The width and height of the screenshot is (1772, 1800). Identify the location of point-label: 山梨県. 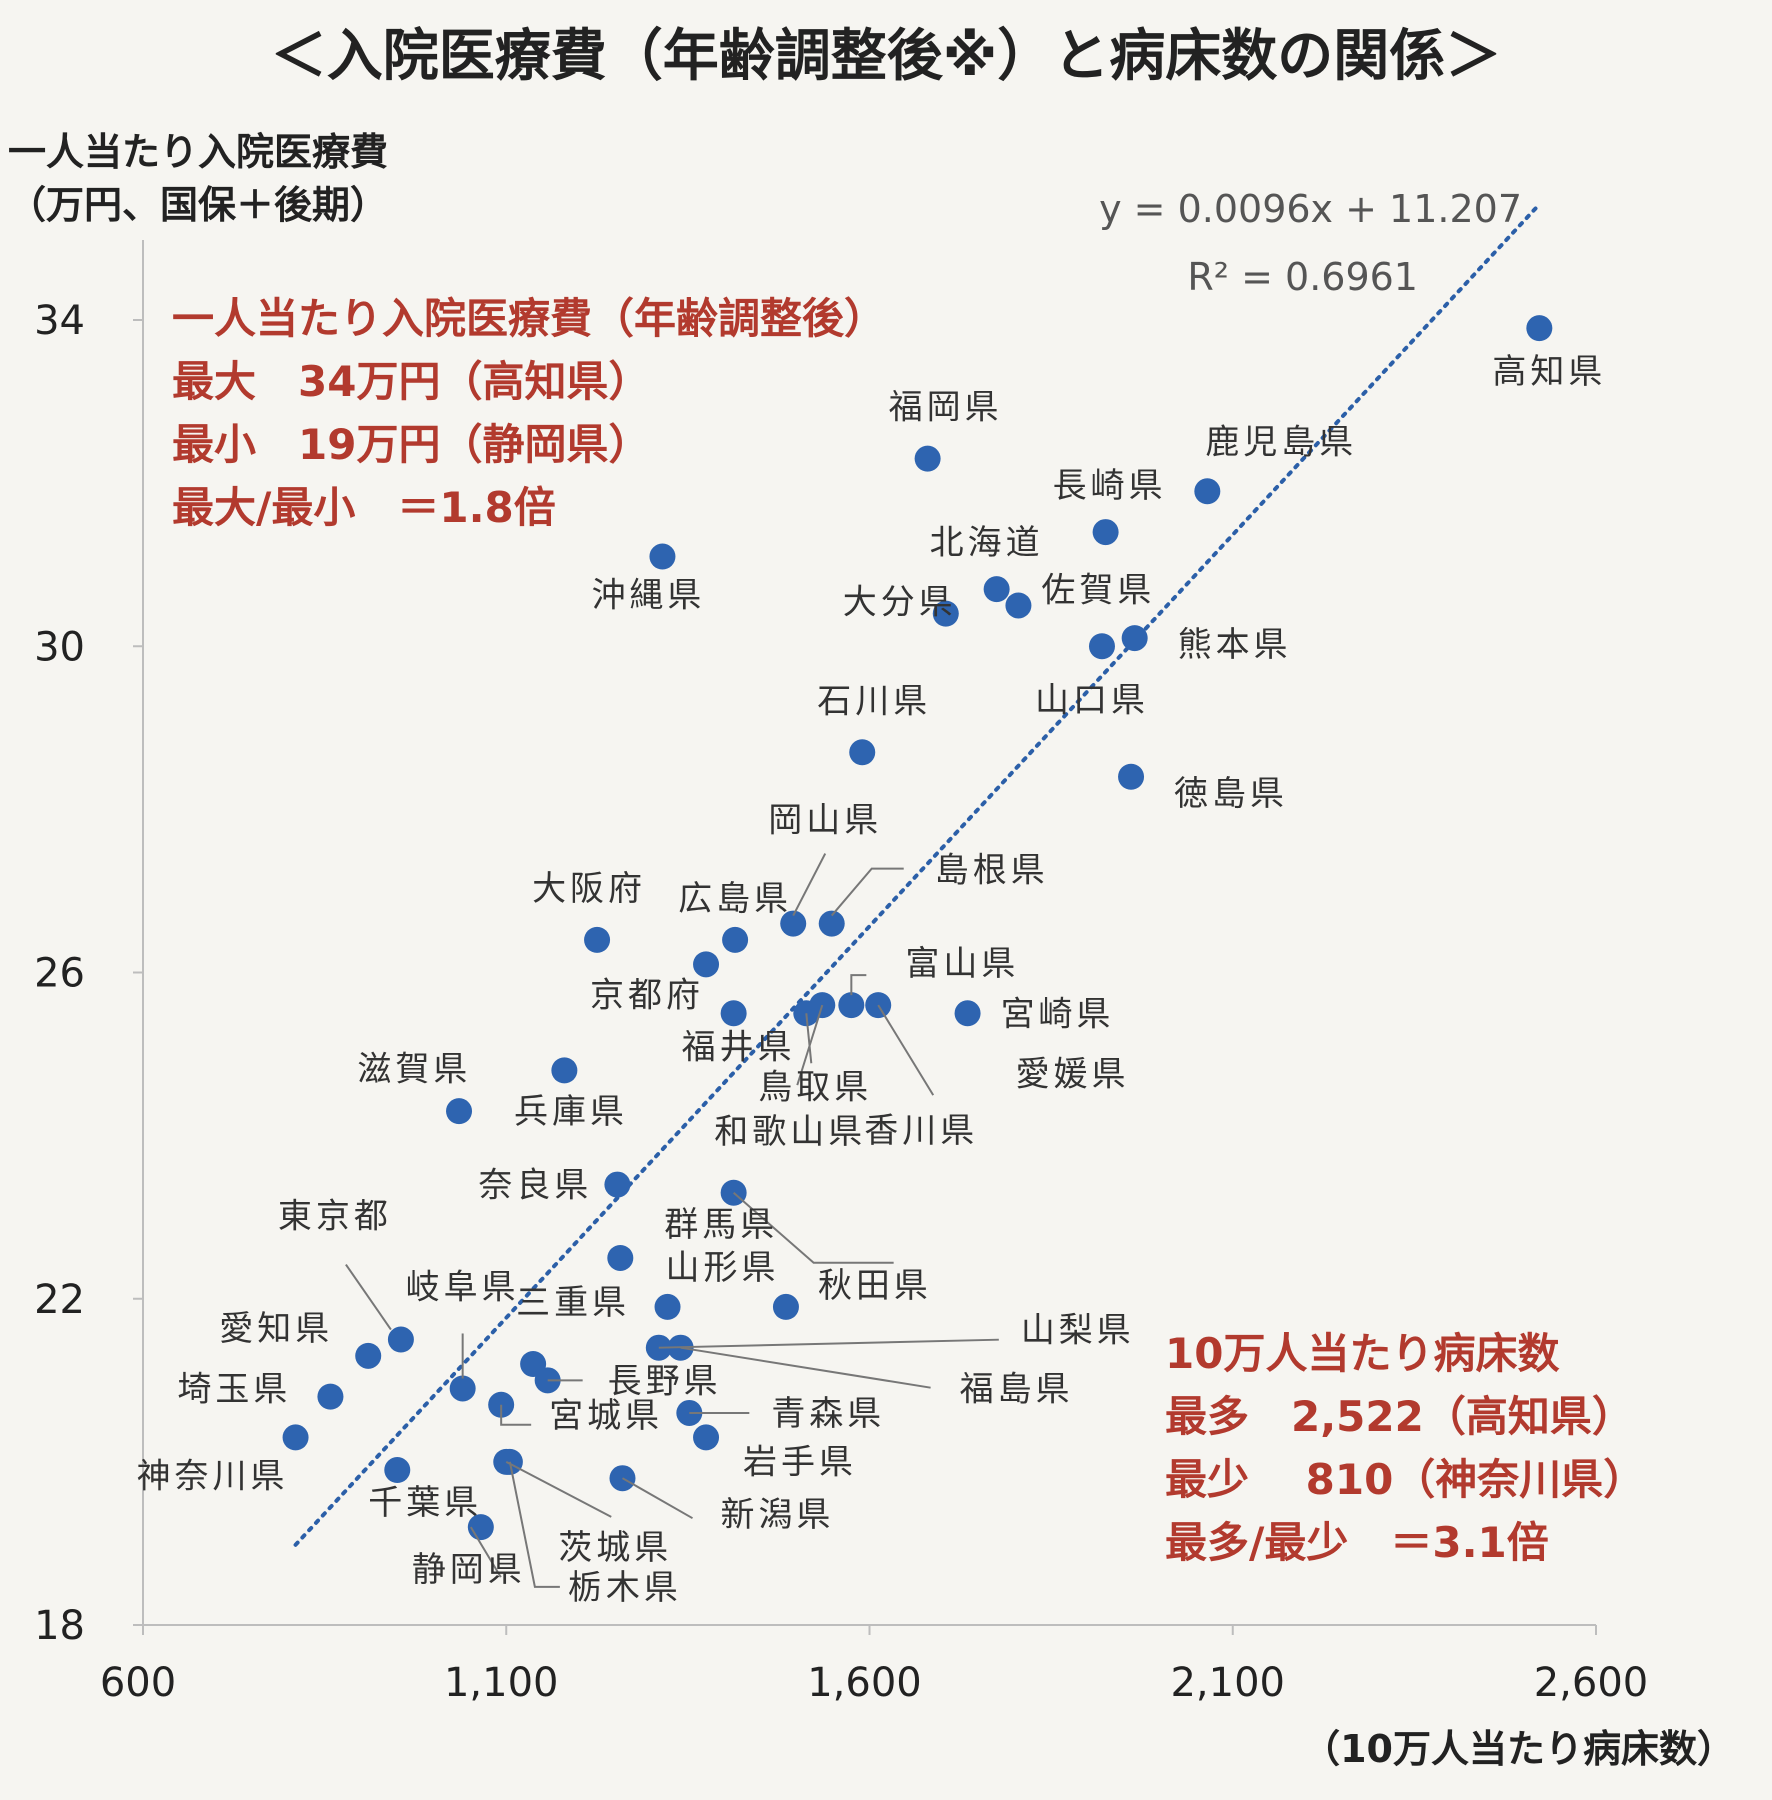
(1078, 1331).